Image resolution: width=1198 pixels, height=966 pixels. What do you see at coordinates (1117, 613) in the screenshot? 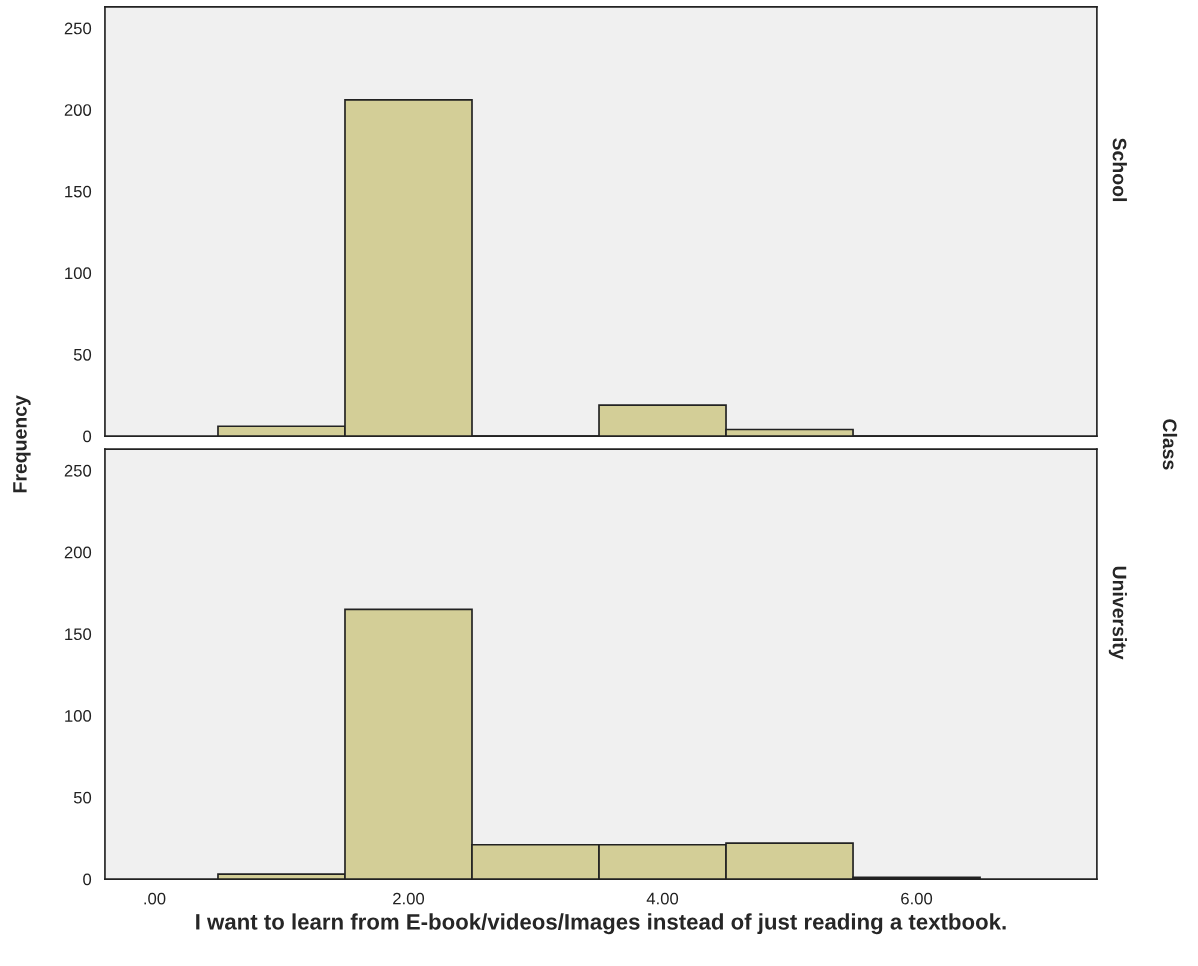
I see `text: University` at bounding box center [1117, 613].